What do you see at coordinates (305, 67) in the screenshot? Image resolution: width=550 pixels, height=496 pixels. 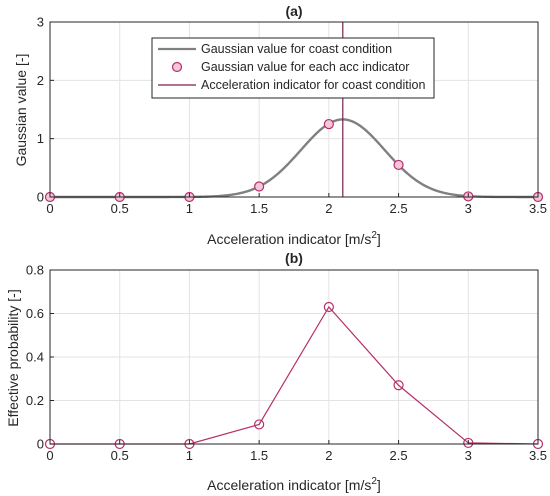 I see `legend-label-markers: Gaussian value for each acc indicator` at bounding box center [305, 67].